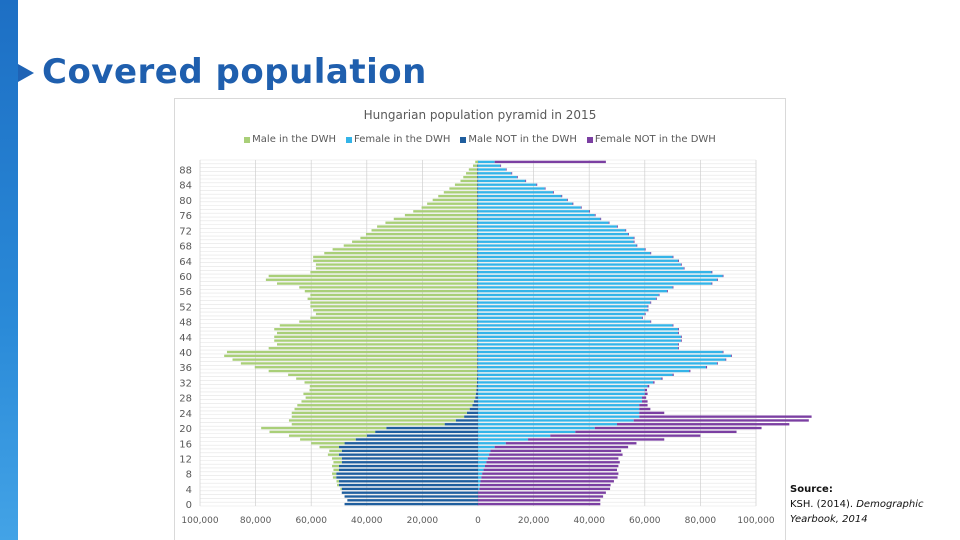 The image size is (960, 540). I want to click on y-tick-label: 48, so click(185, 323).